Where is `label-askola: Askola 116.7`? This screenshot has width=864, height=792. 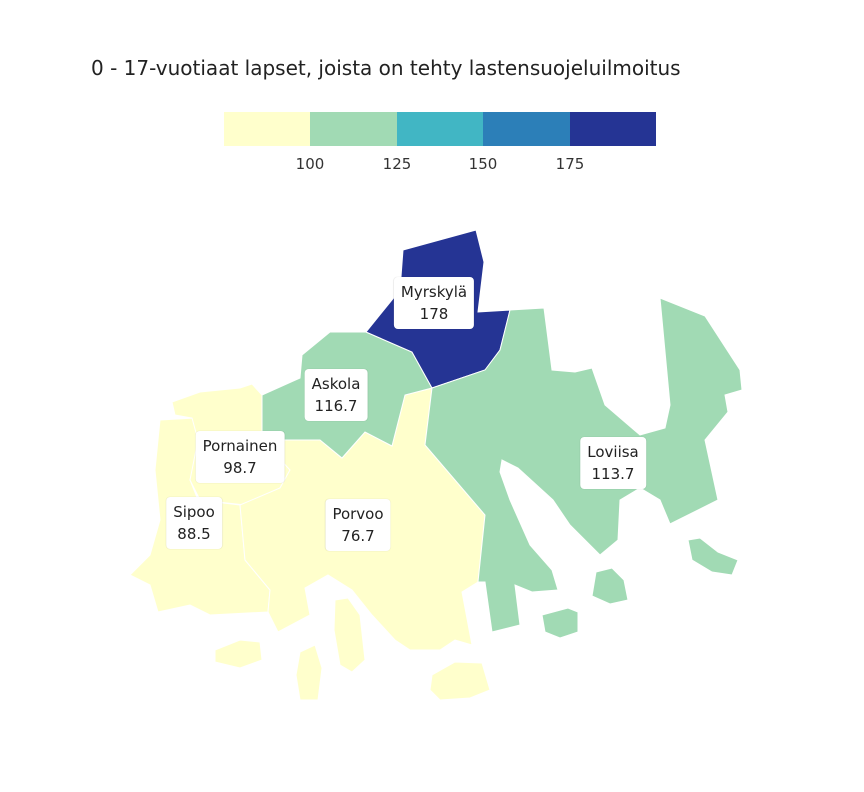 label-askola: Askola 116.7 is located at coordinates (336, 395).